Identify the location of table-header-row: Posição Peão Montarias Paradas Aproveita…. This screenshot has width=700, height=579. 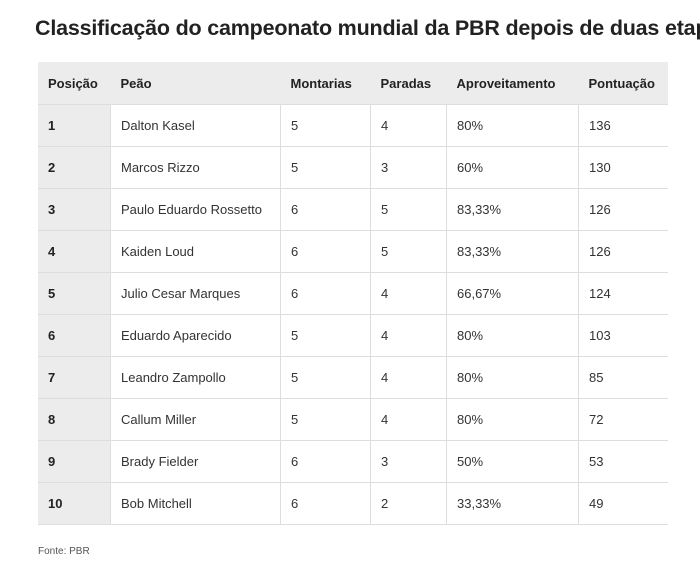
(353, 83).